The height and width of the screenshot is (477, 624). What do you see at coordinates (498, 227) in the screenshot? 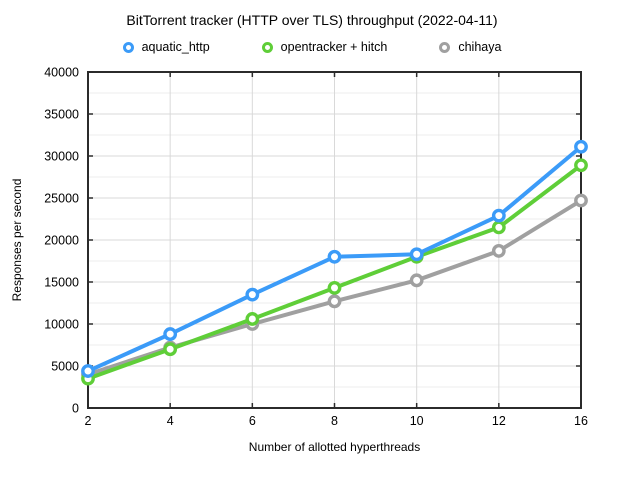
I see `data-point-opentracker-hitch-x12` at bounding box center [498, 227].